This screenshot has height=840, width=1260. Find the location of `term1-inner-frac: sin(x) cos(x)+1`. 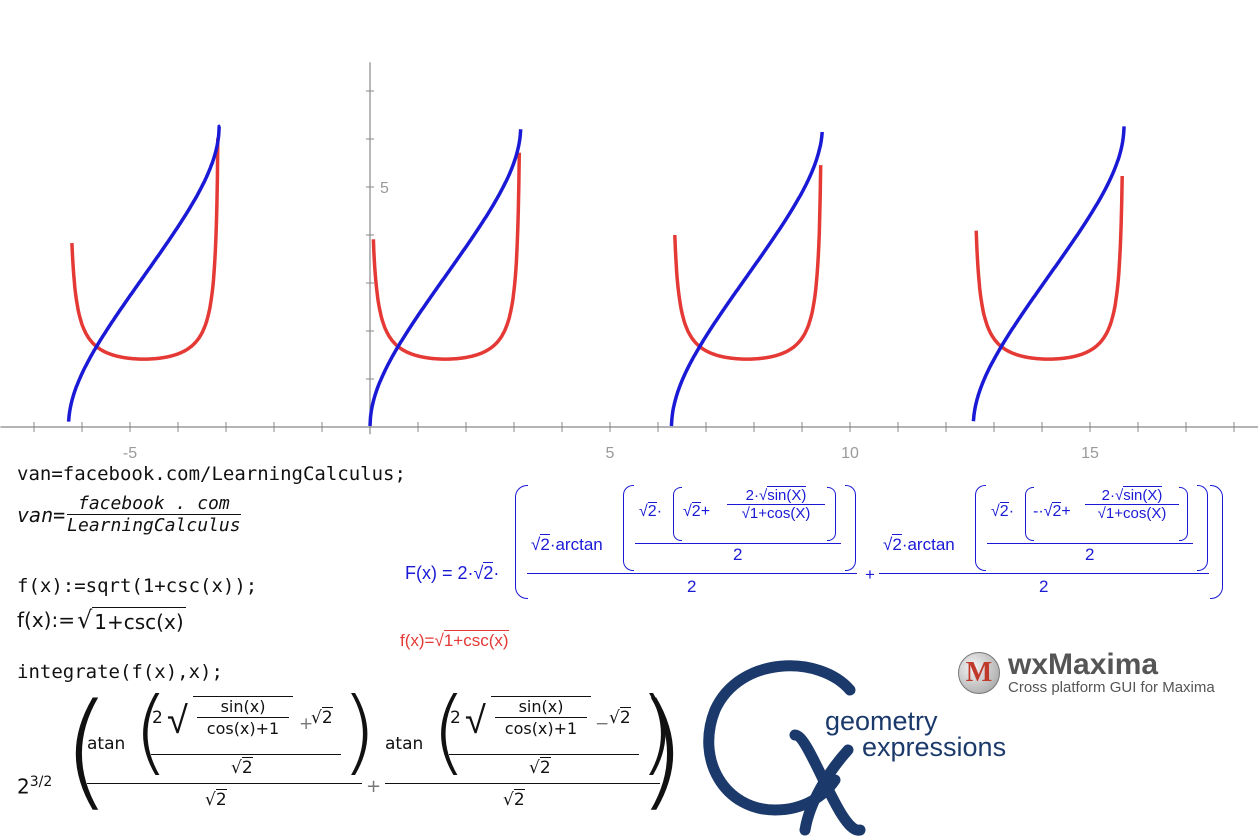

term1-inner-frac: sin(x) cos(x)+1 is located at coordinates (243, 717).